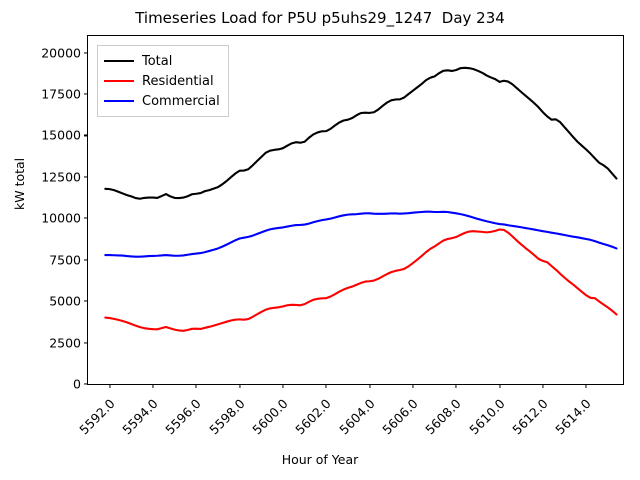 Image resolution: width=640 pixels, height=480 pixels. What do you see at coordinates (157, 61) in the screenshot?
I see `legend-label-total: Total` at bounding box center [157, 61].